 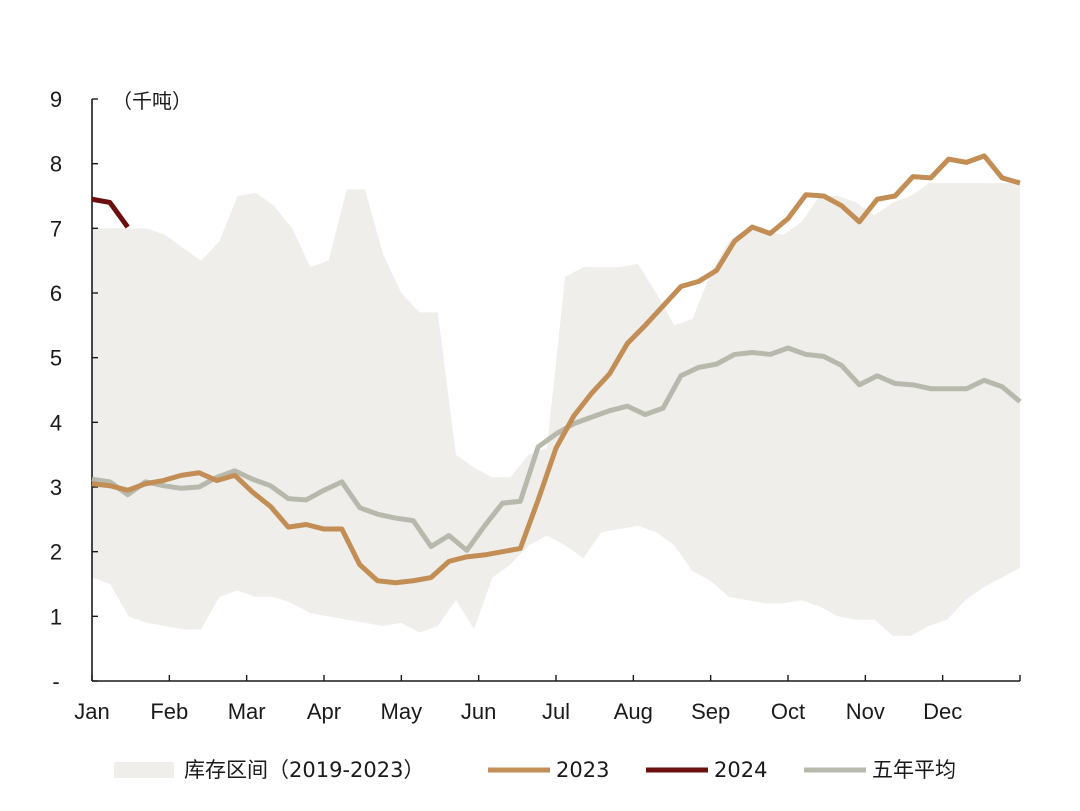 What do you see at coordinates (582, 770) in the screenshot?
I see `legend-label-2023: 2023` at bounding box center [582, 770].